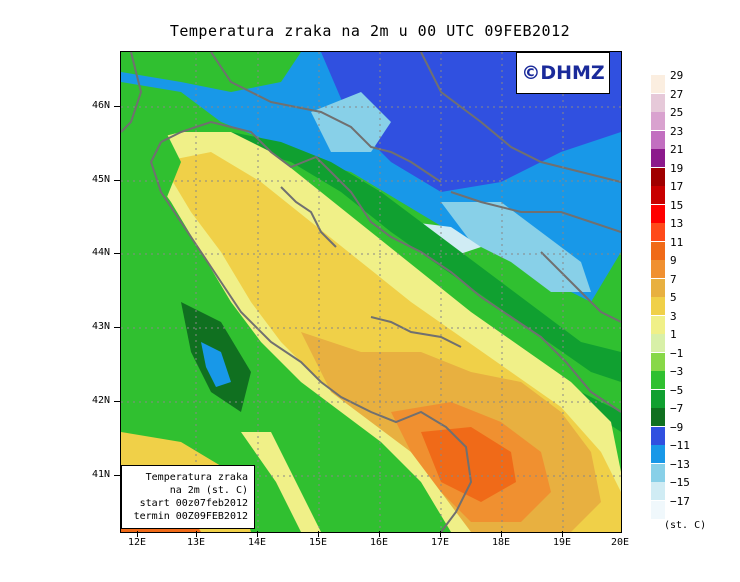 The image size is (740, 582). I want to click on legend-level-label: 5, so click(673, 297).